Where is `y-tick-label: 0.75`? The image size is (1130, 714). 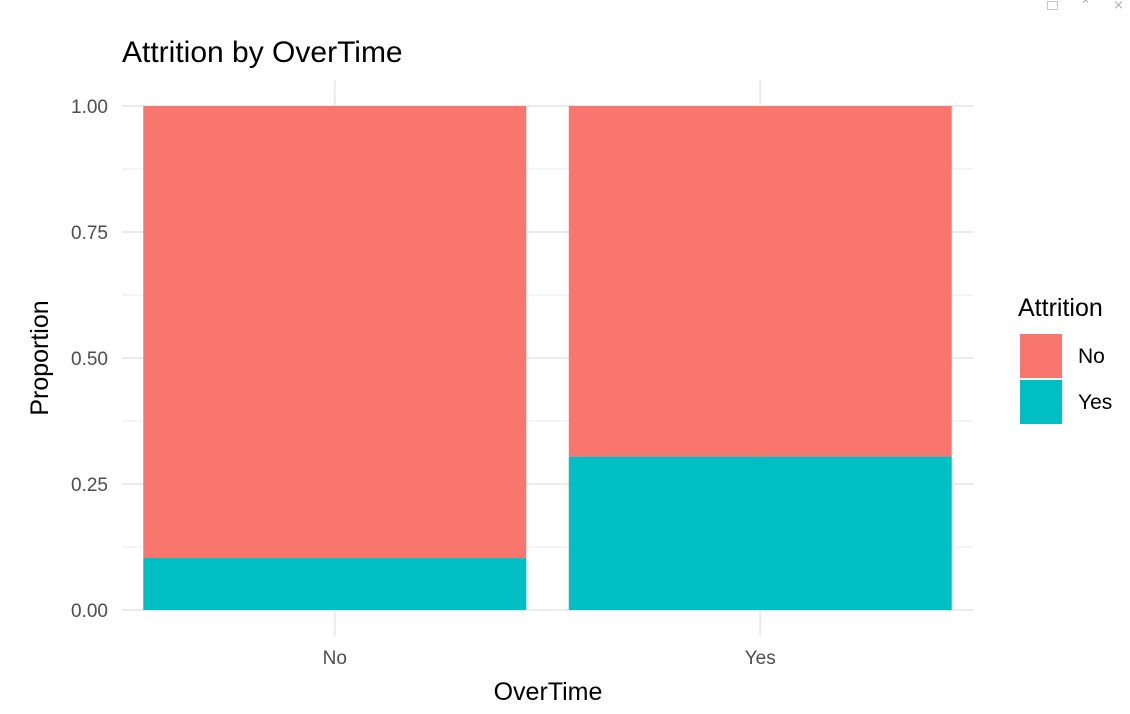
y-tick-label: 0.75 is located at coordinates (89, 233).